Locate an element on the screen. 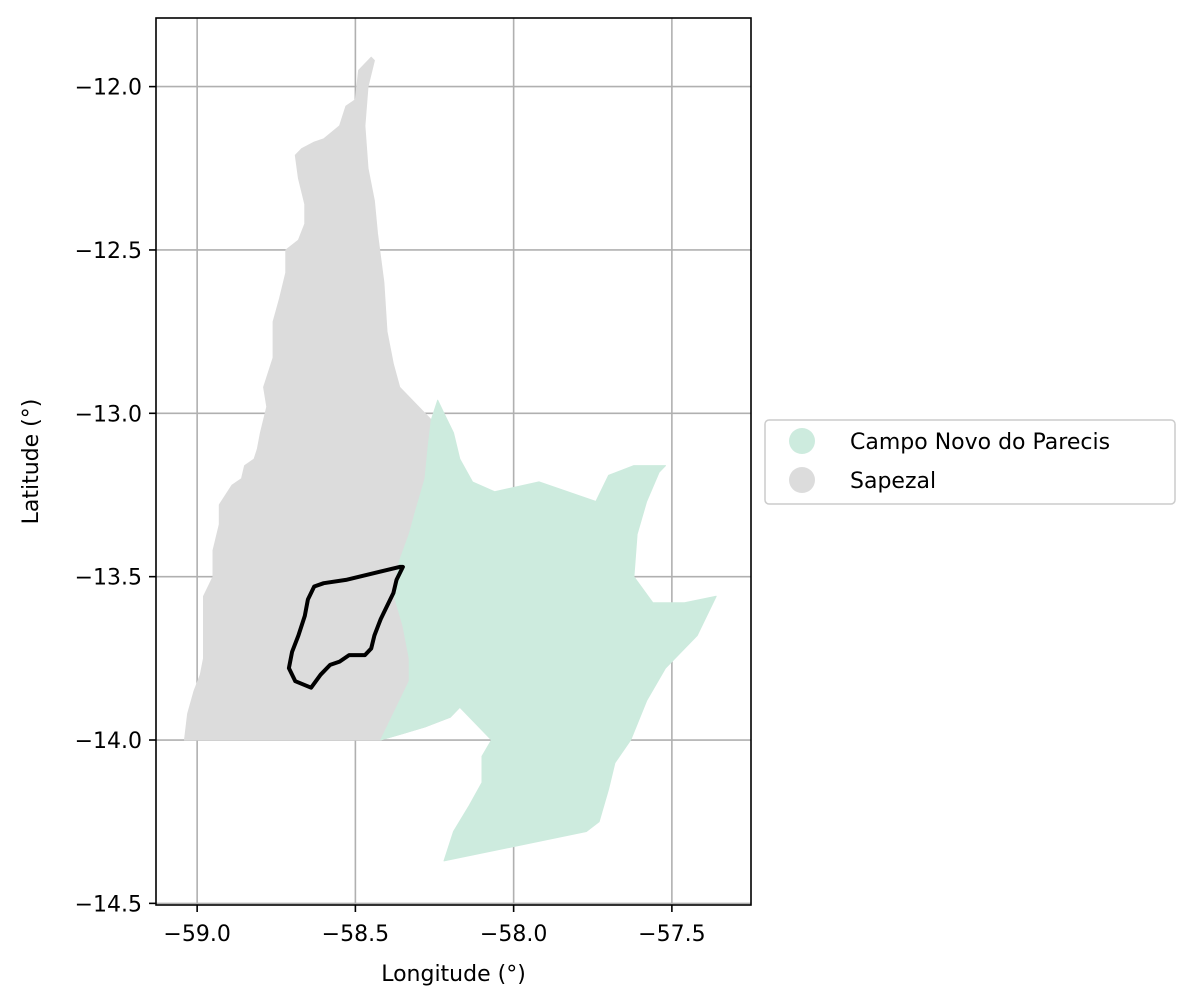 The width and height of the screenshot is (1194, 1006). study-area-boundary is located at coordinates (345, 627).